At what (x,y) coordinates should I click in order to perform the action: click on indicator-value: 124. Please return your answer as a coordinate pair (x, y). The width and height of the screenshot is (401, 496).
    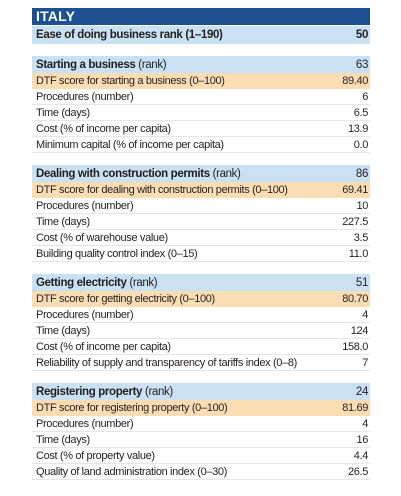
    Looking at the image, I should click on (359, 330).